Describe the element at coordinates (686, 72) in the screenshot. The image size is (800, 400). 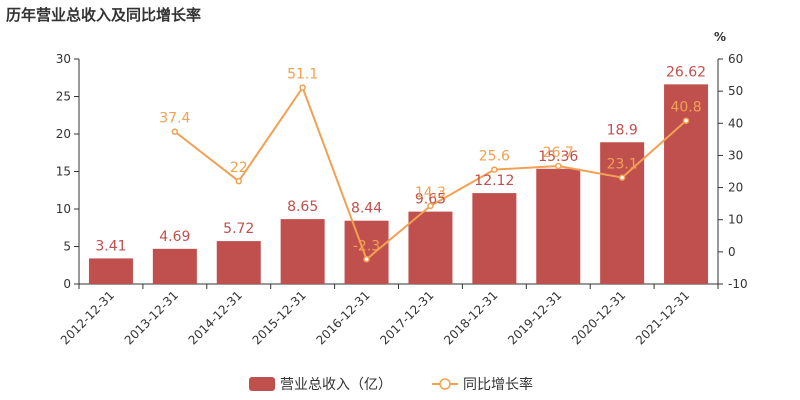
I see `bar-value-label: 26.62` at that location.